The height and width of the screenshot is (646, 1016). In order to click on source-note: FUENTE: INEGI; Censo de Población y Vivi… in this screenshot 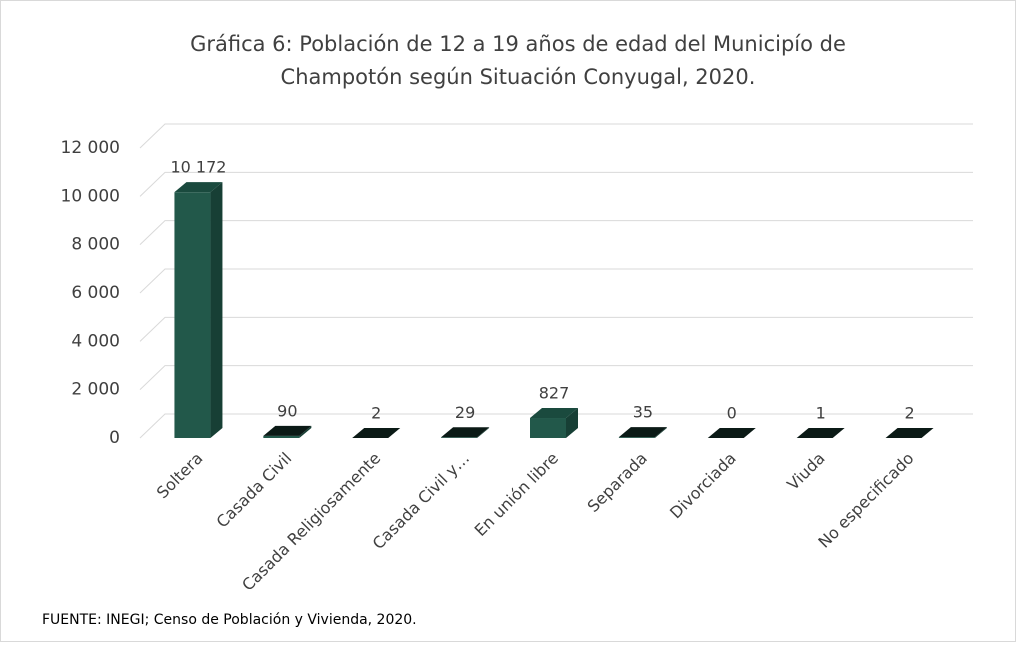, I will do `click(229, 620)`.